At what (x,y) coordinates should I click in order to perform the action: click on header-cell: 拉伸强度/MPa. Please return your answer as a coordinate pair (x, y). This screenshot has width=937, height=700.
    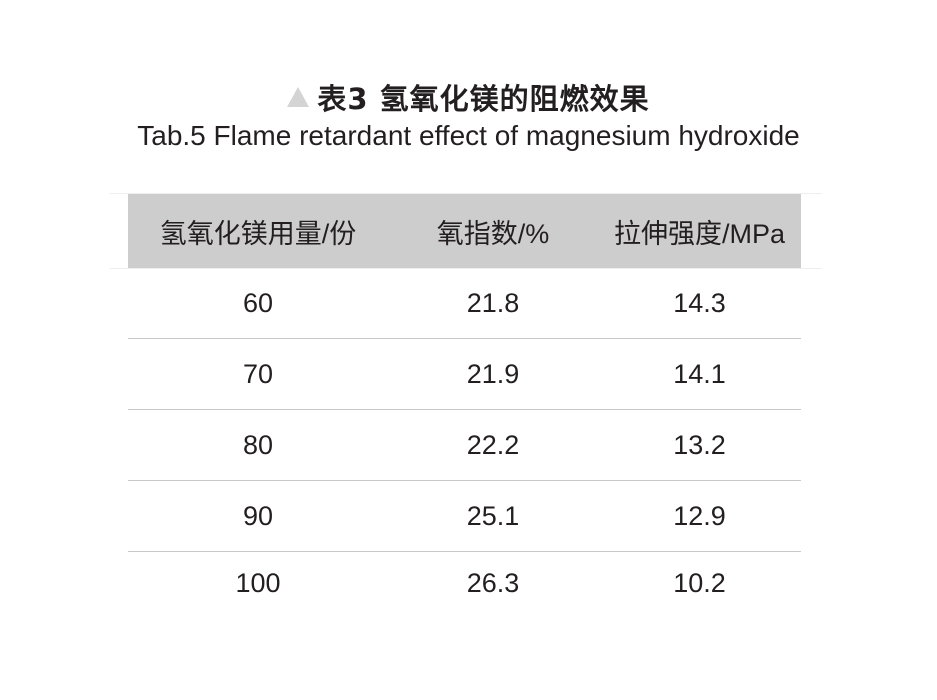
    Looking at the image, I should click on (699, 231).